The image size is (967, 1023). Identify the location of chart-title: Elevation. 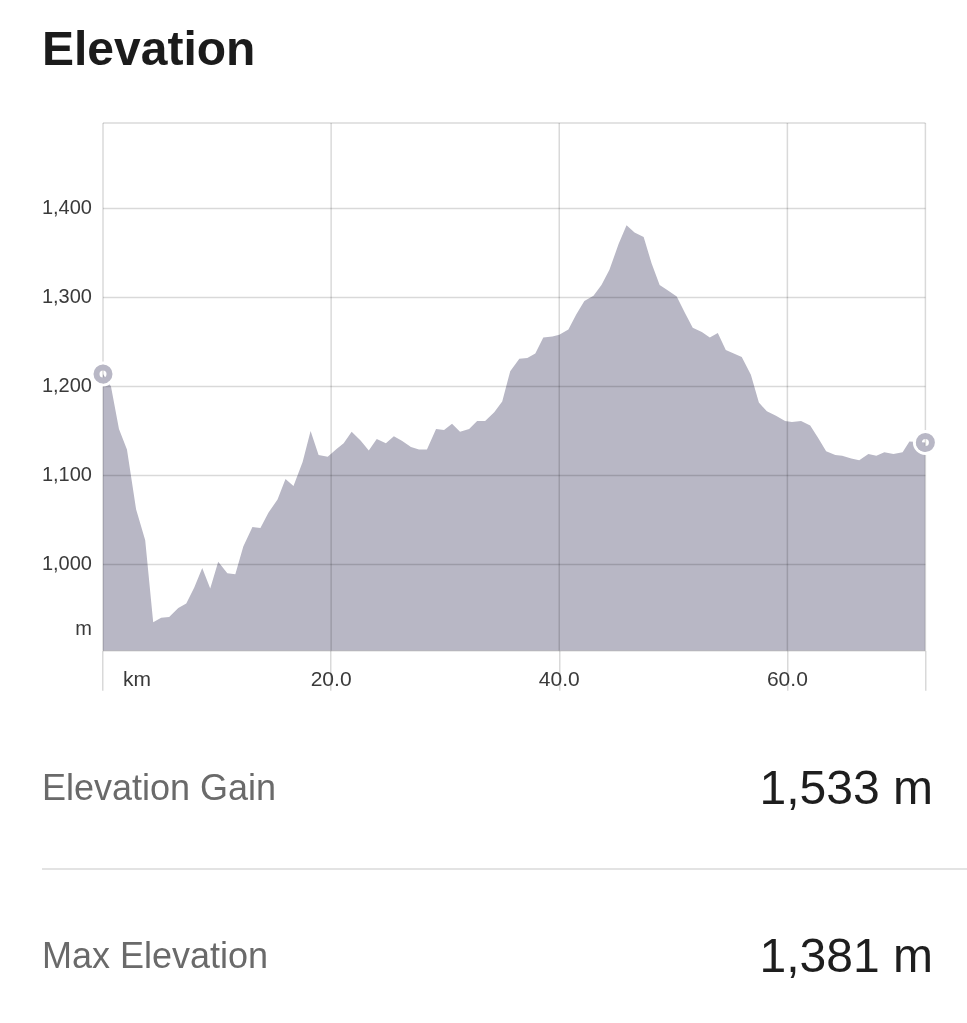
(149, 48).